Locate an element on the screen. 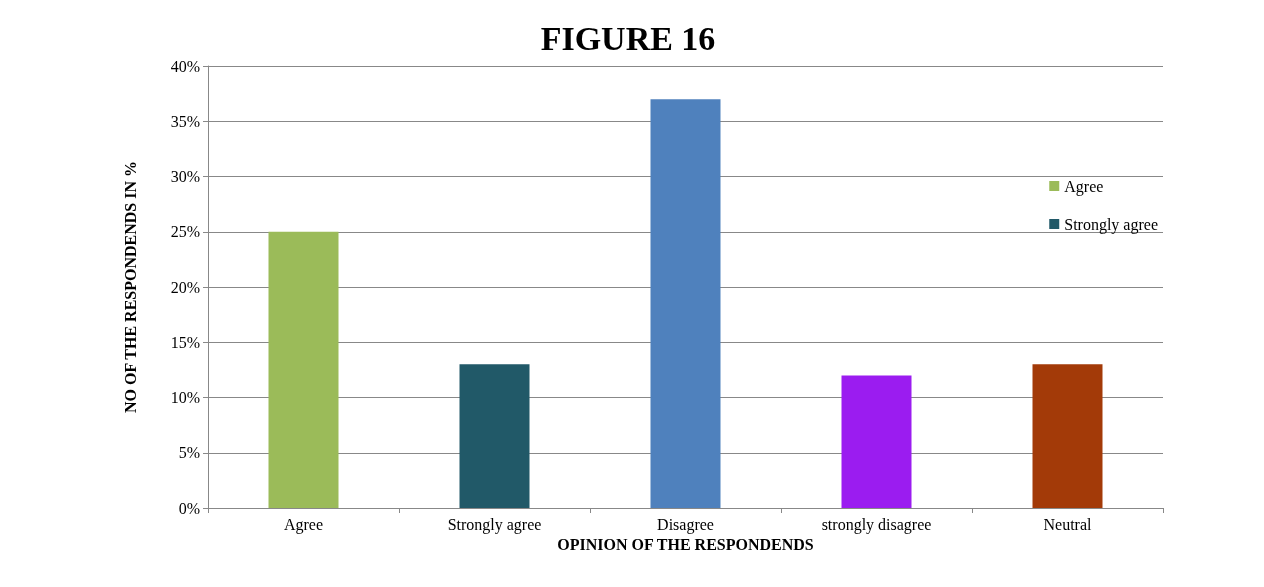  x-tick-label: Agree is located at coordinates (303, 524).